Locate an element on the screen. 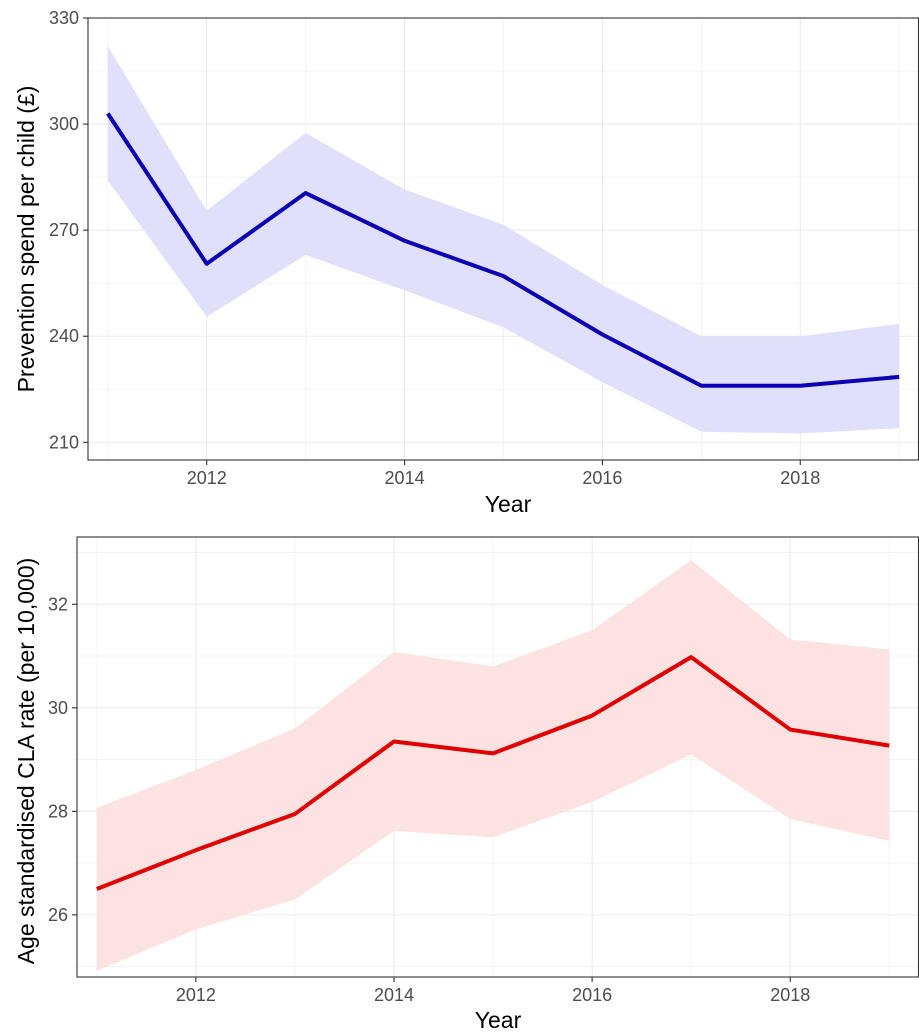 The width and height of the screenshot is (919, 1032). y-tick-label: 300 is located at coordinates (64, 124).